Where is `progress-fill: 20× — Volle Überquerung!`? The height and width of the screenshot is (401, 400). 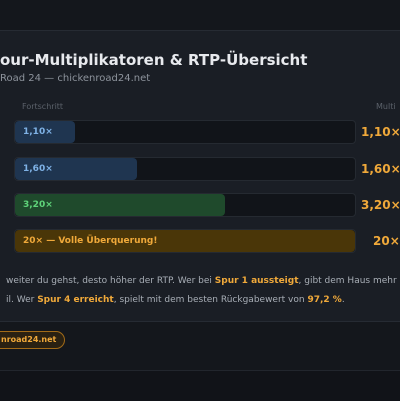
progress-fill: 20× — Volle Überquerung! is located at coordinates (185, 241).